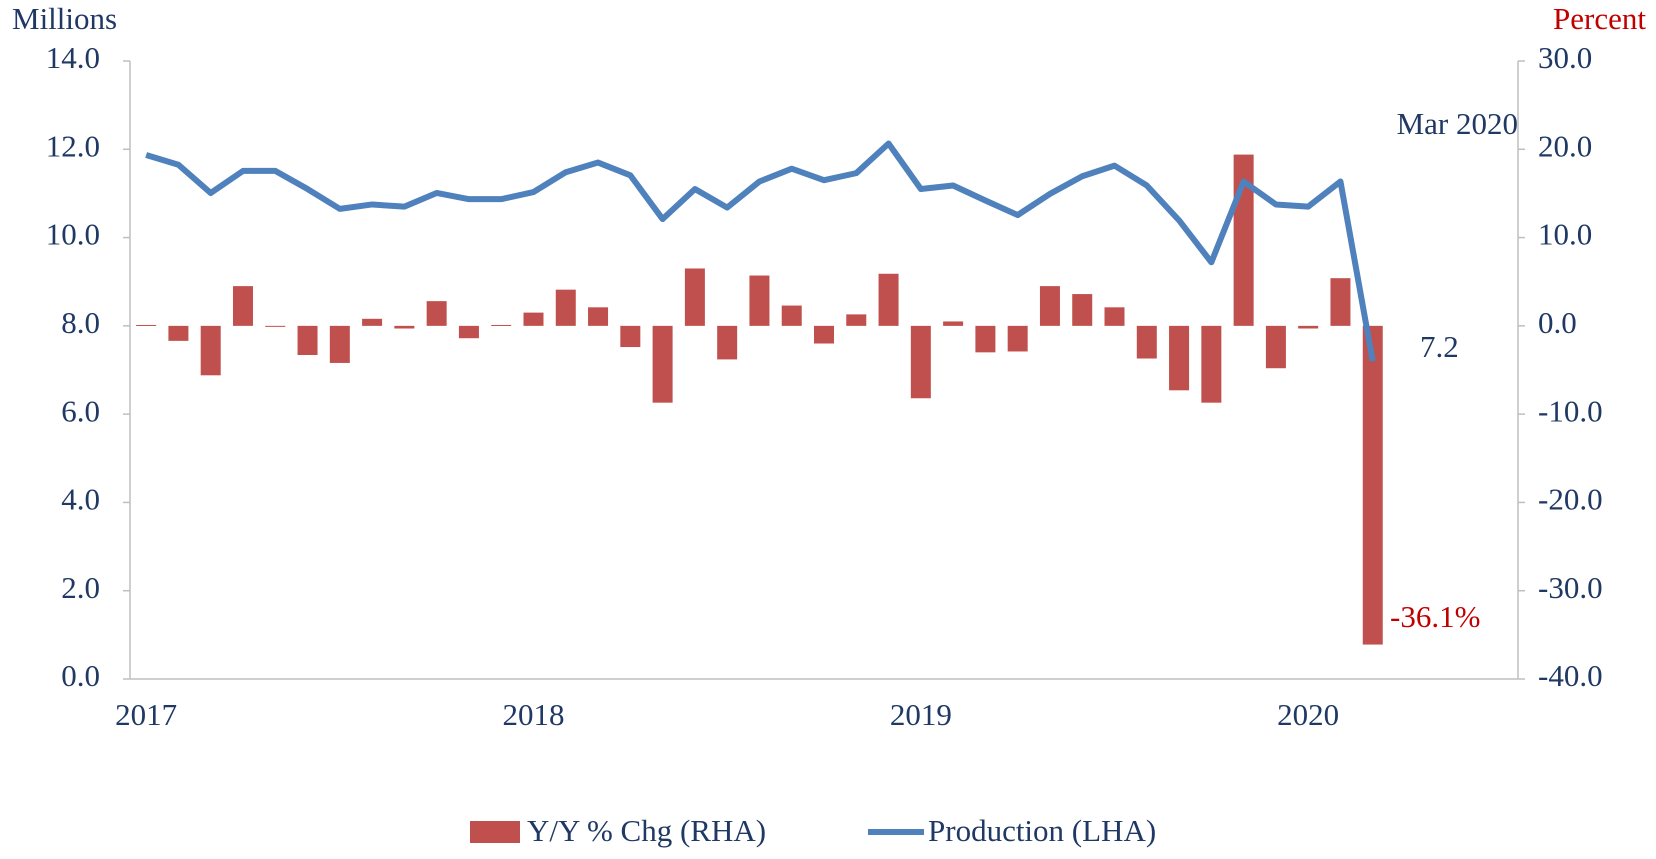 The width and height of the screenshot is (1656, 859). What do you see at coordinates (1308, 714) in the screenshot?
I see `x-tick-label: 2020` at bounding box center [1308, 714].